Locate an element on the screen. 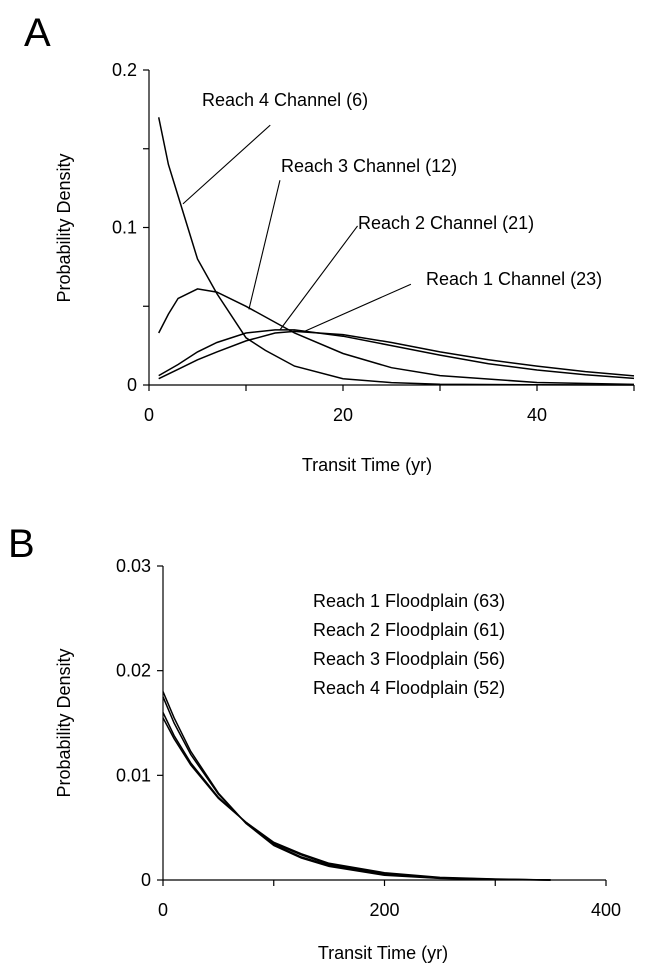 The height and width of the screenshot is (965, 652). panel-a-x-tick-label: 40 is located at coordinates (537, 415).